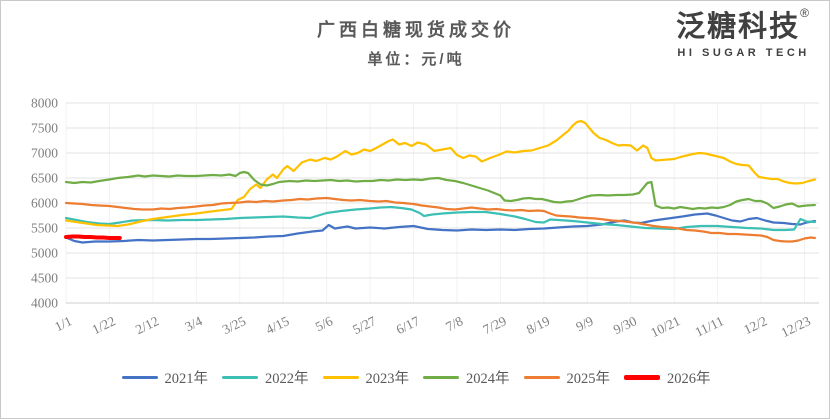 The image size is (830, 419). I want to click on y-axis-tick-label: 8000, so click(44, 103).